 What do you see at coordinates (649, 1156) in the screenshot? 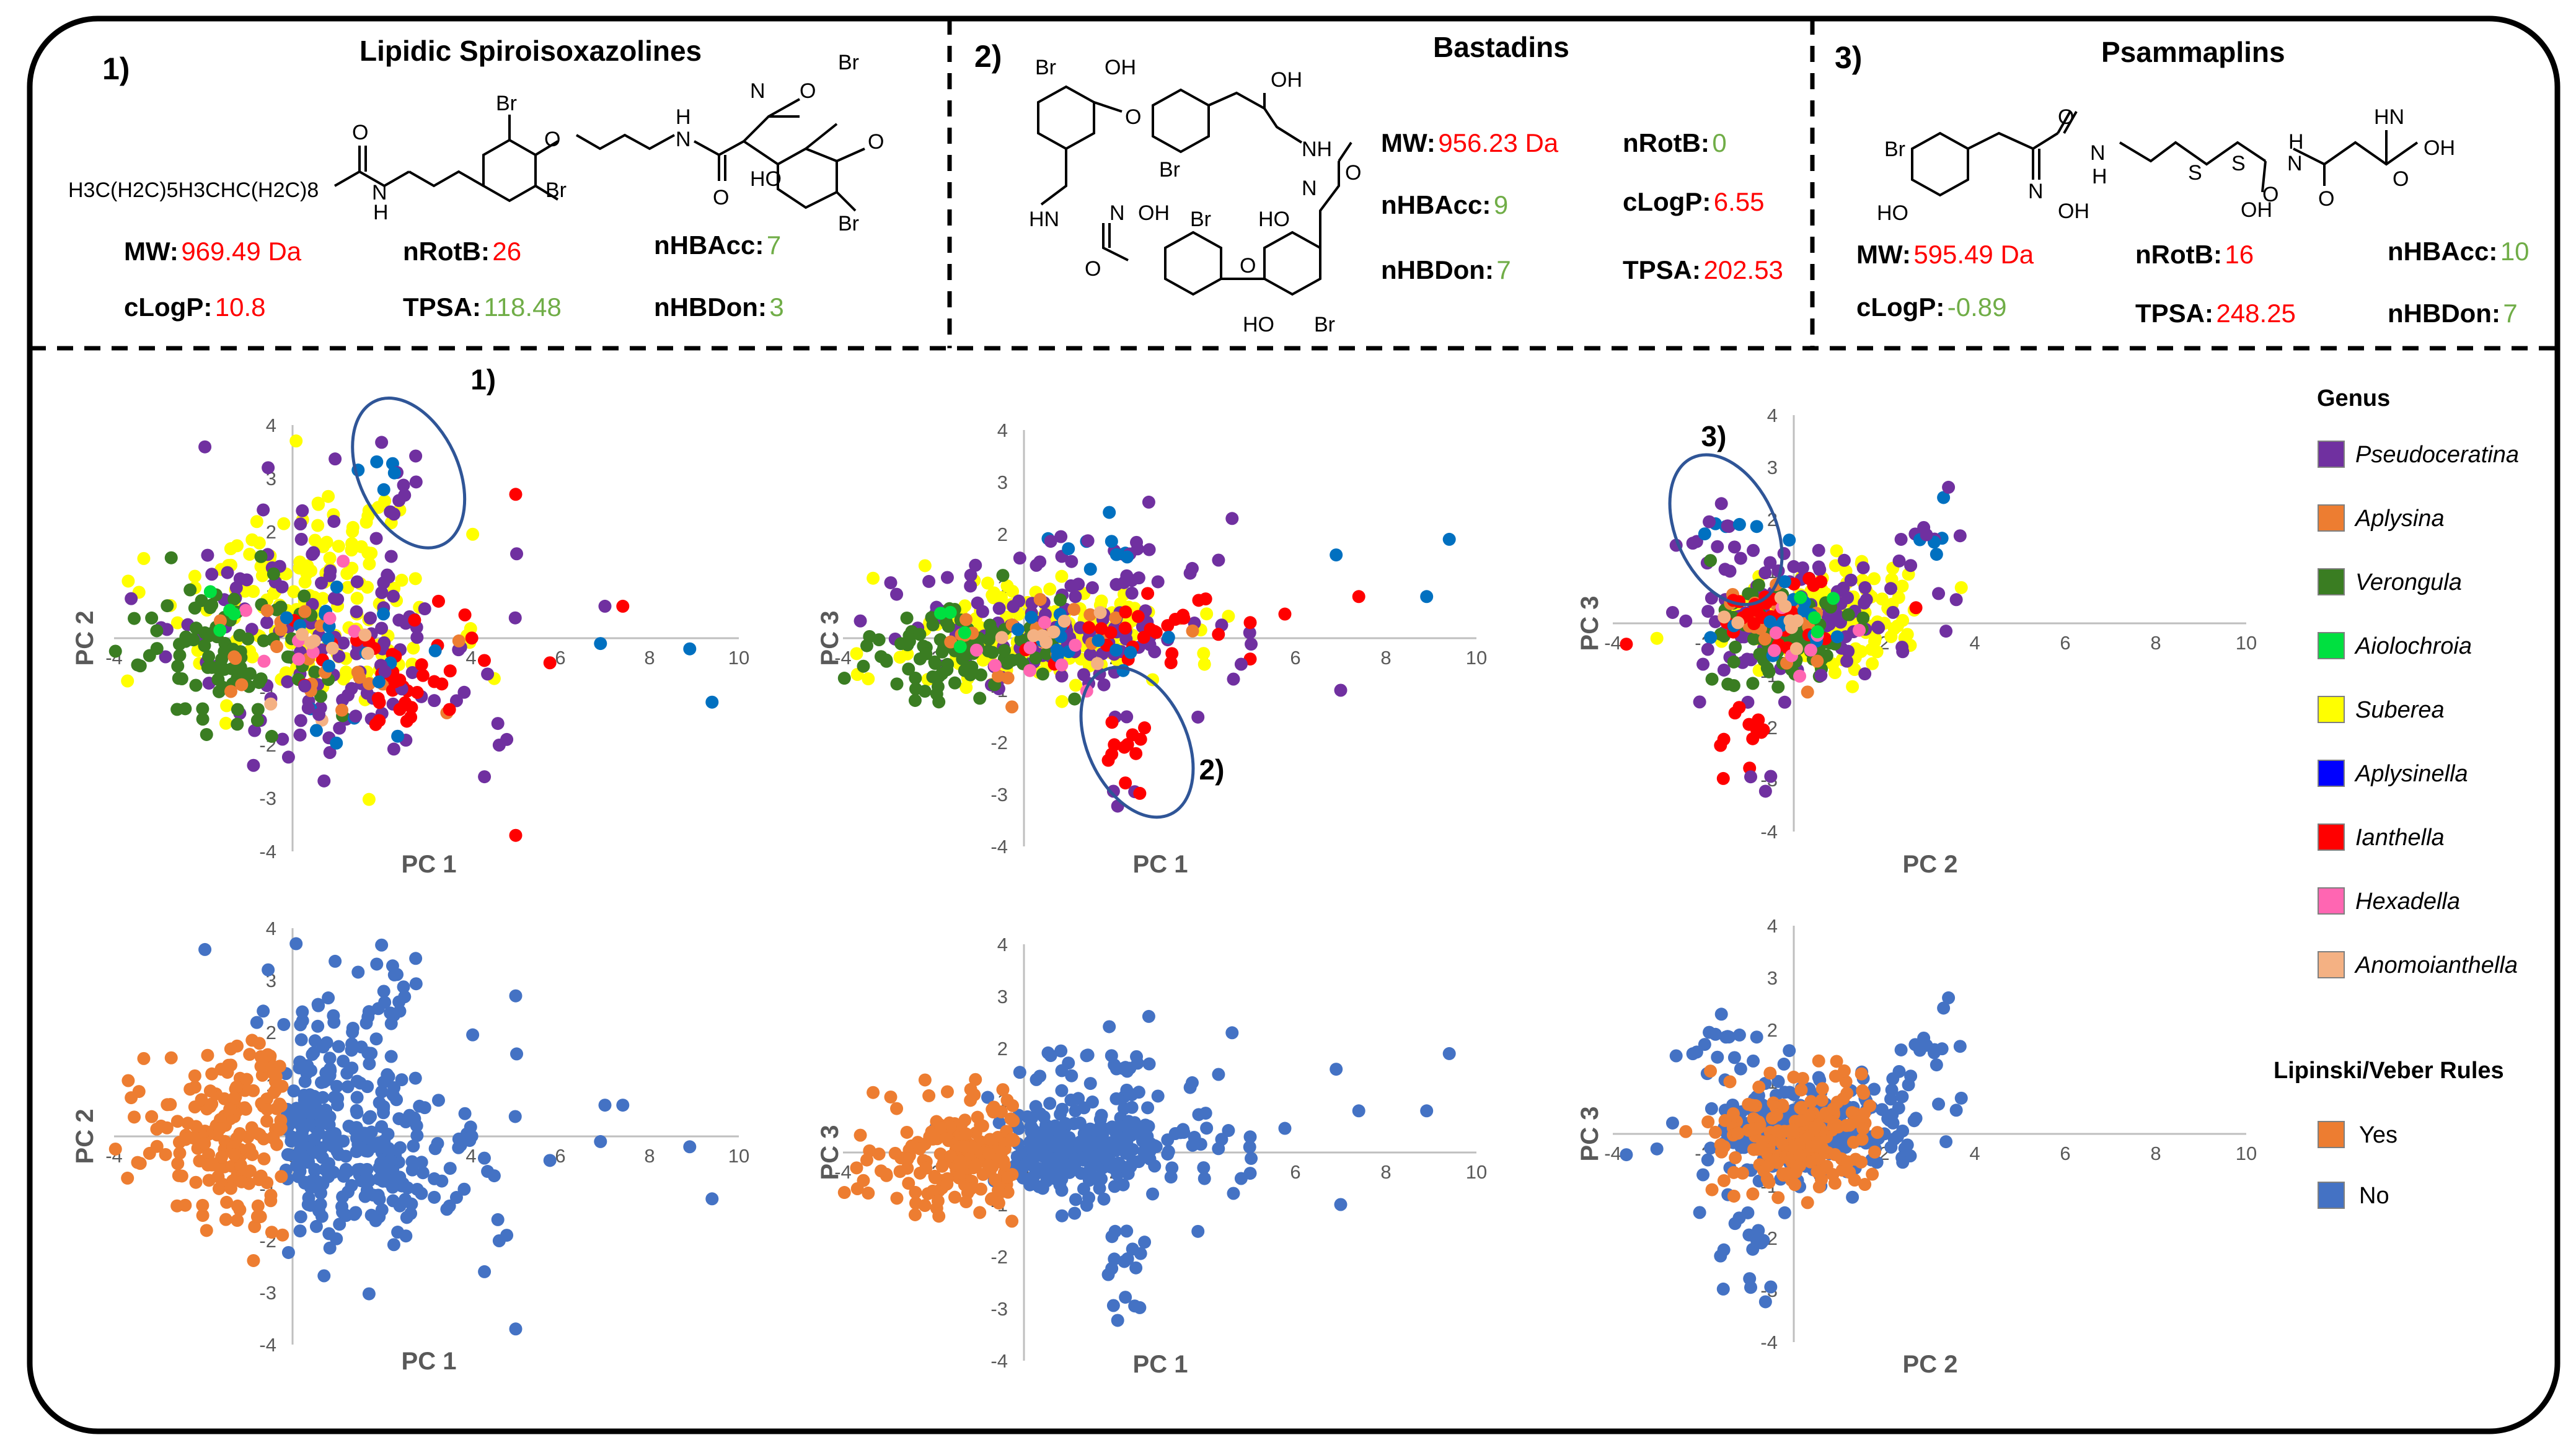
I see `x-tick-label: 8` at bounding box center [649, 1156].